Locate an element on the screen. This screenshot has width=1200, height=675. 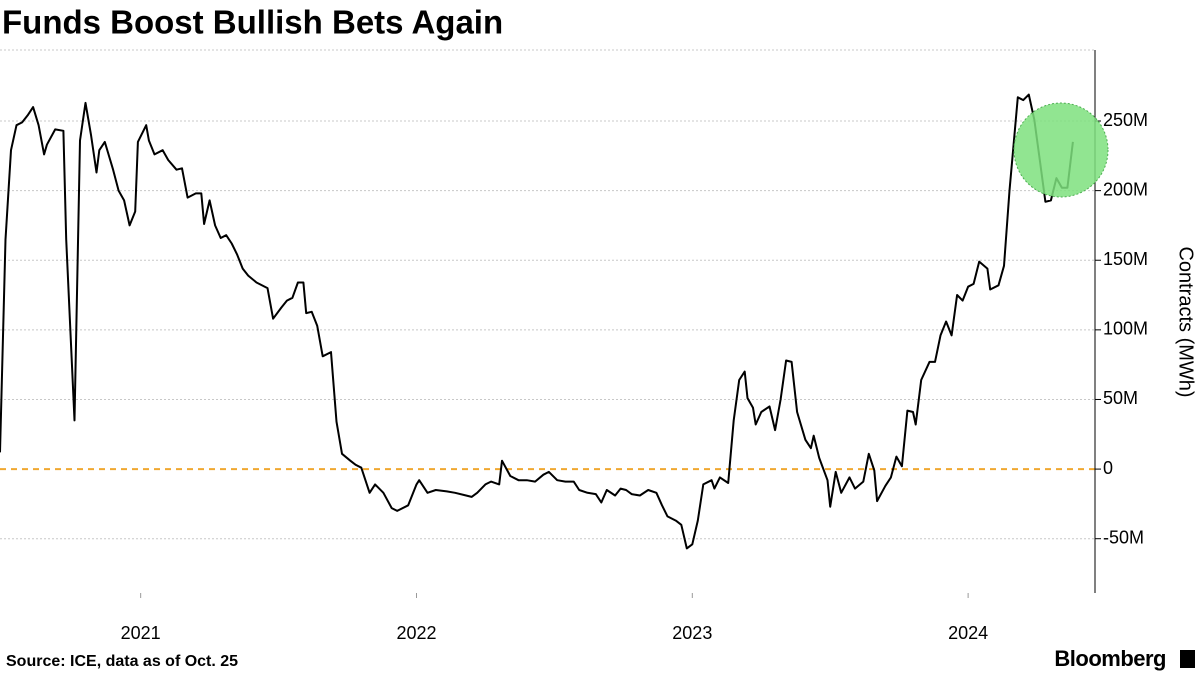
y-tick-label: 150M is located at coordinates (1125, 259).